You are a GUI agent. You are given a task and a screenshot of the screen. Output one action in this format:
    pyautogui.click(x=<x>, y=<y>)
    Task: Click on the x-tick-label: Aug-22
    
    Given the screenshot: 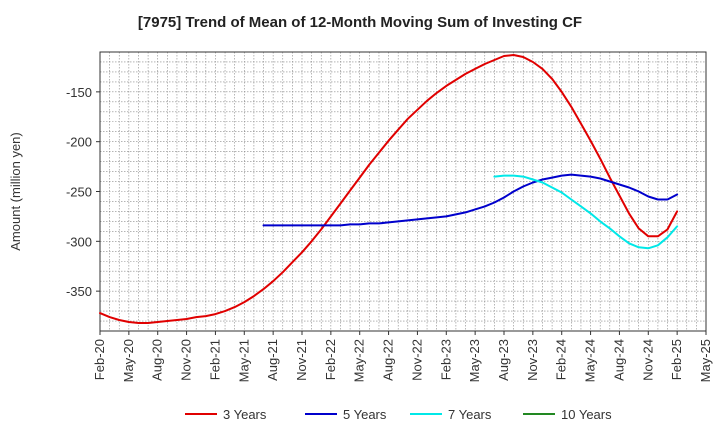 What is the action you would take?
    pyautogui.click(x=388, y=360)
    